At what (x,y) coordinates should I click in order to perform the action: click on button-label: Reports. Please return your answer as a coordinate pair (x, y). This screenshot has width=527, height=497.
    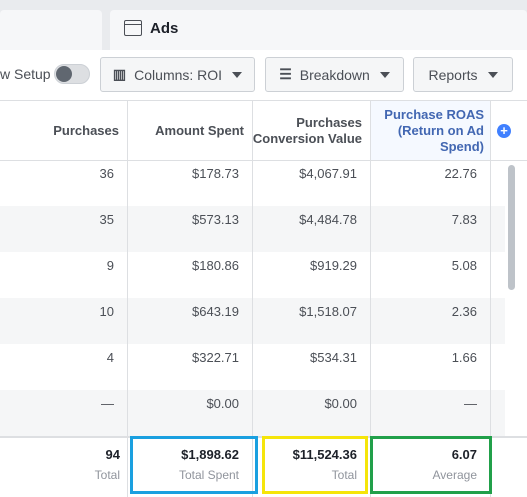
    Looking at the image, I should click on (453, 74).